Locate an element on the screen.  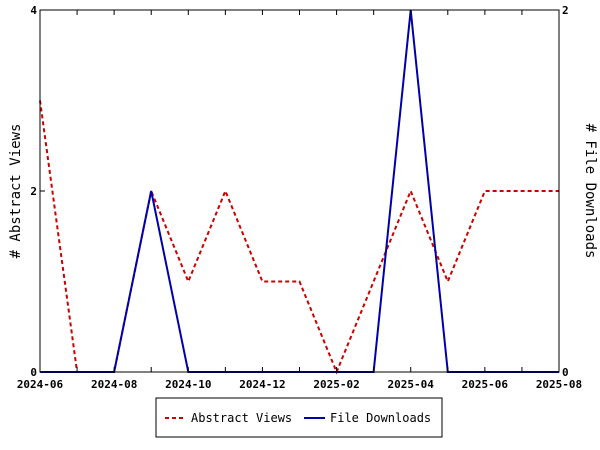
x-tick-label: 2025-08 is located at coordinates (559, 384).